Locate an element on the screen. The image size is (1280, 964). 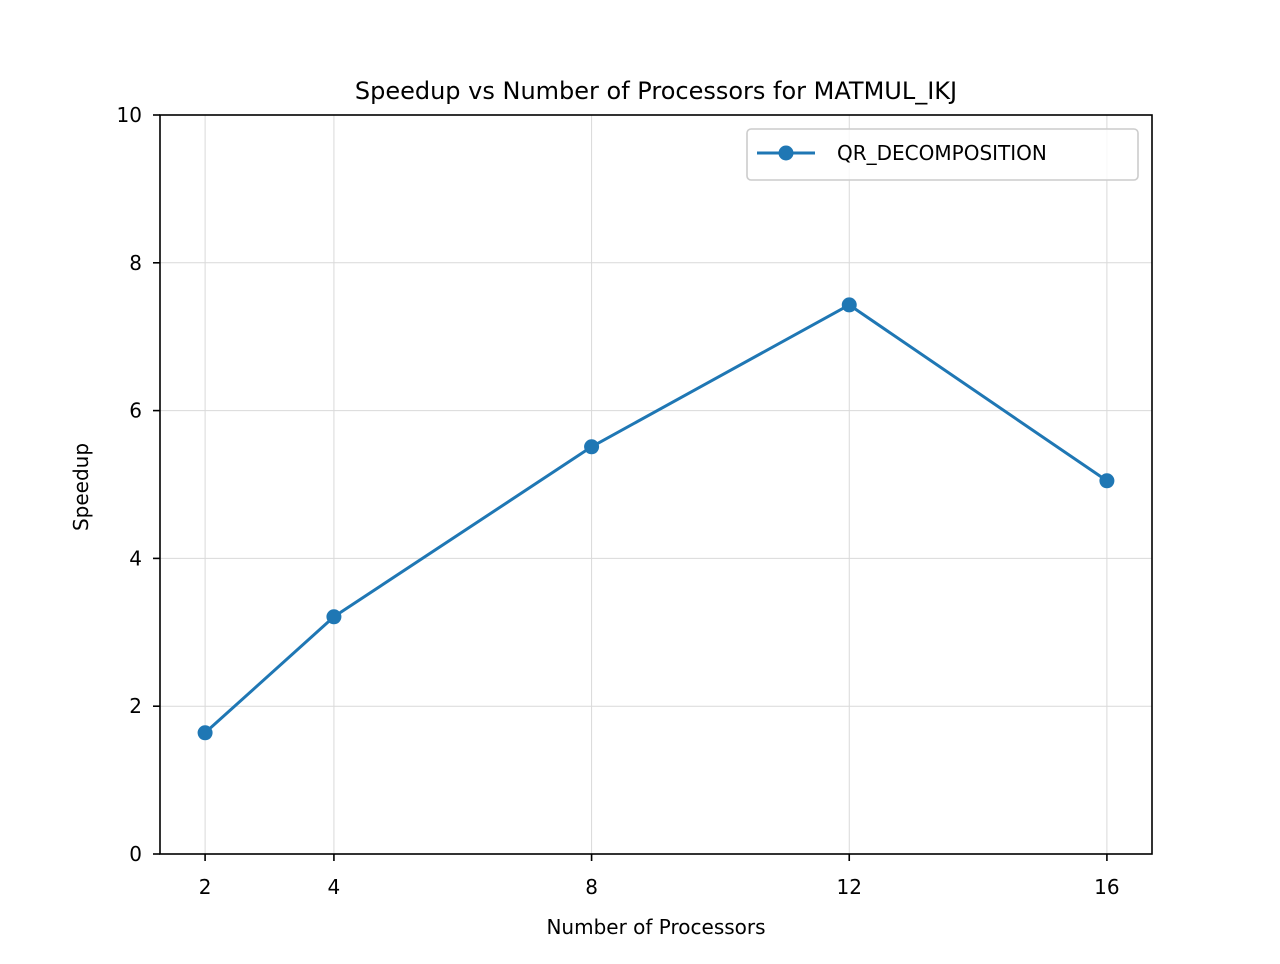
x-tick-label: 16 is located at coordinates (1106, 887).